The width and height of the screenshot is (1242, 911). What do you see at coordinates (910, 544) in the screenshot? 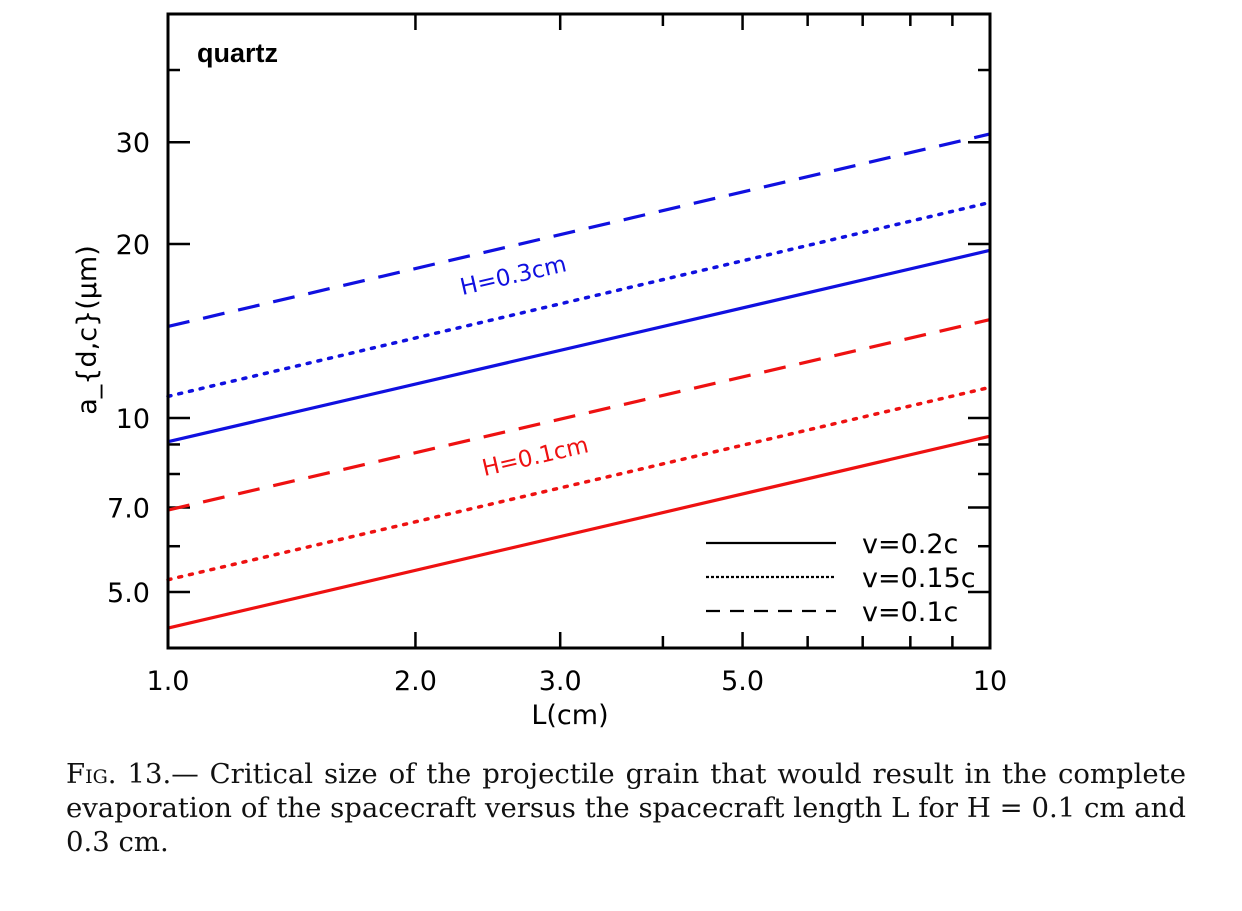
I see `legend-label: v=0.2c` at bounding box center [910, 544].